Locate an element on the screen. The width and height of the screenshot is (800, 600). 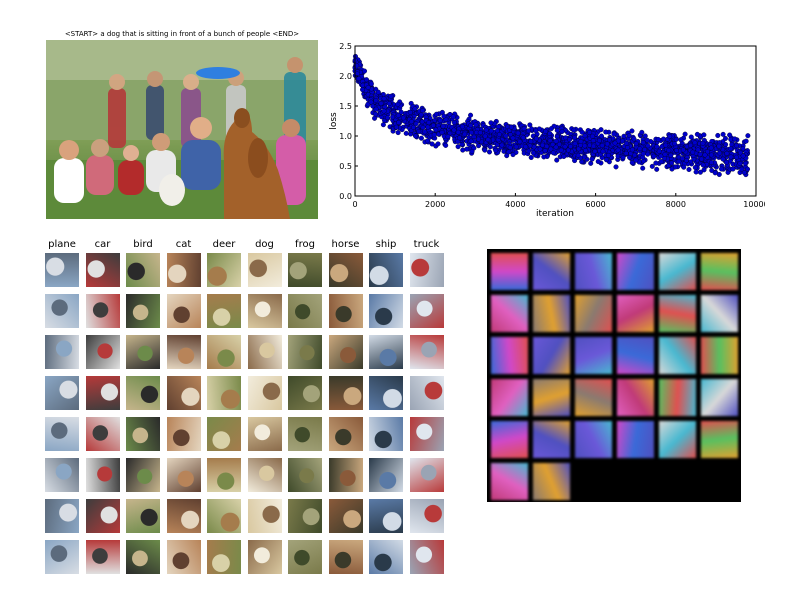
cifar-image-cat is located at coordinates (183, 475).